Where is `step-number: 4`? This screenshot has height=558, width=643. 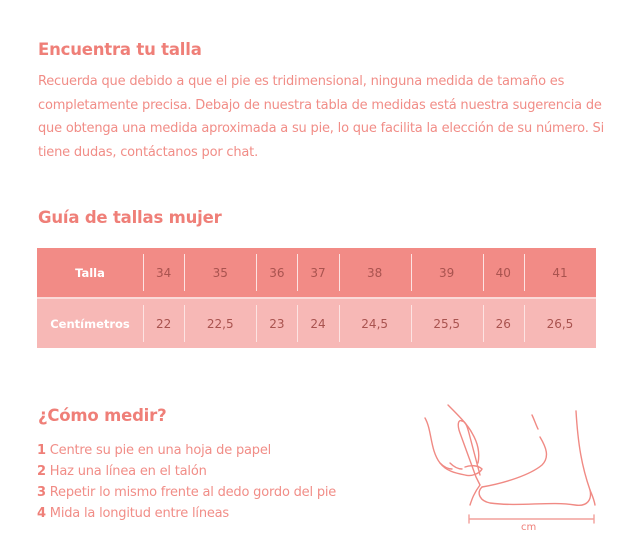 step-number: 4 is located at coordinates (41, 513).